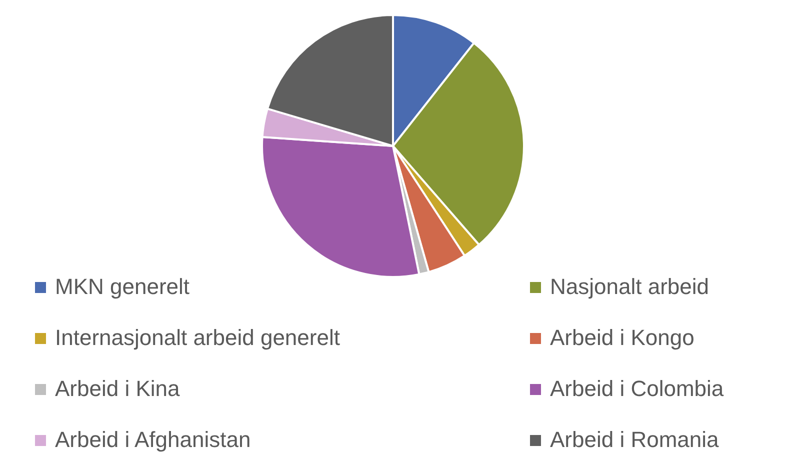 The image size is (786, 472). What do you see at coordinates (622, 338) in the screenshot?
I see `legend-label: Arbeid i Kongo` at bounding box center [622, 338].